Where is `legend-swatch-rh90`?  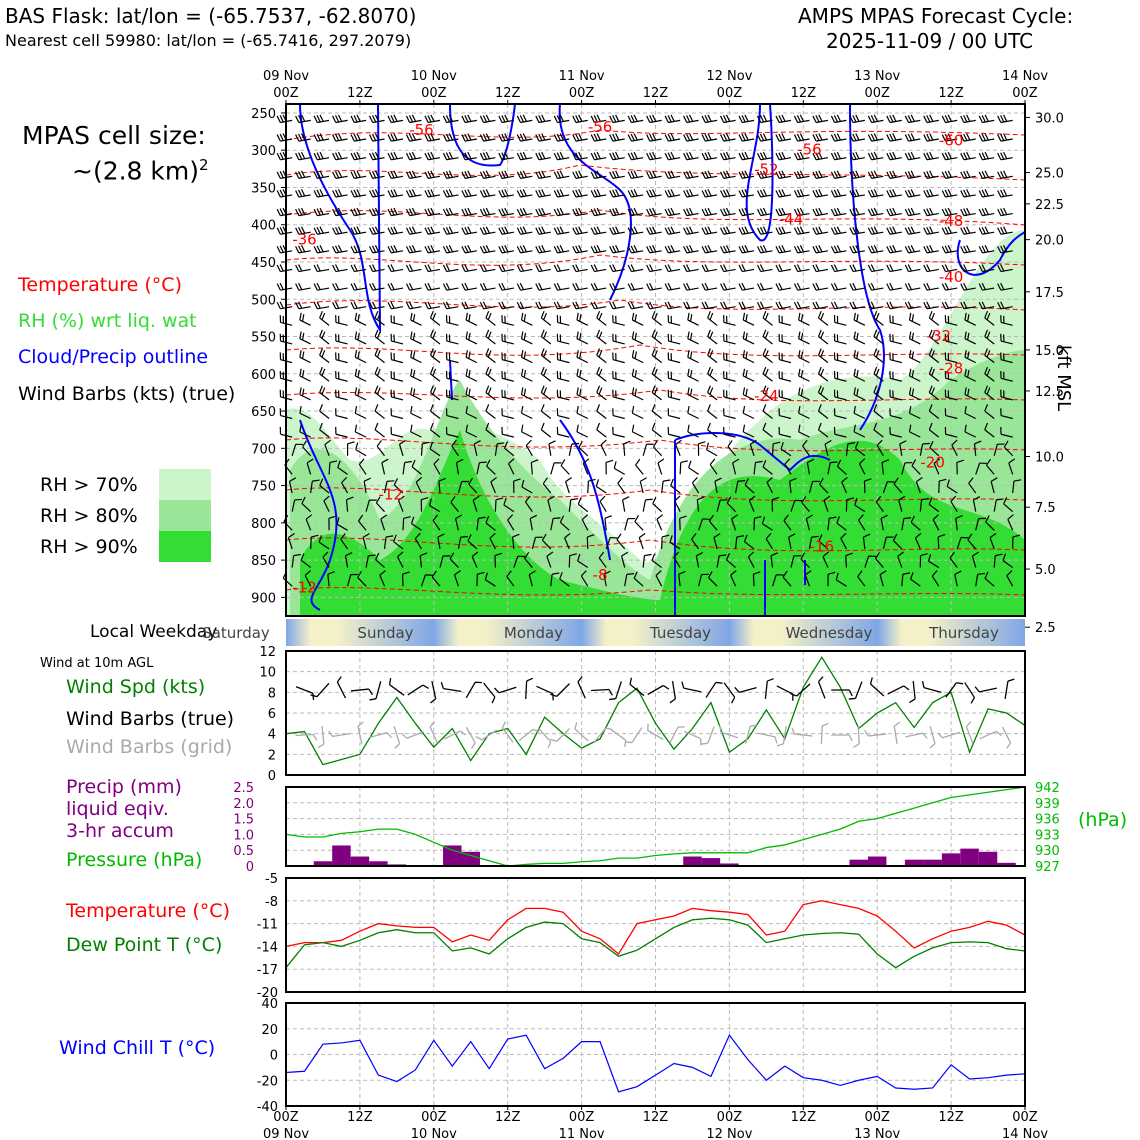
legend-swatch-rh90 is located at coordinates (185, 546).